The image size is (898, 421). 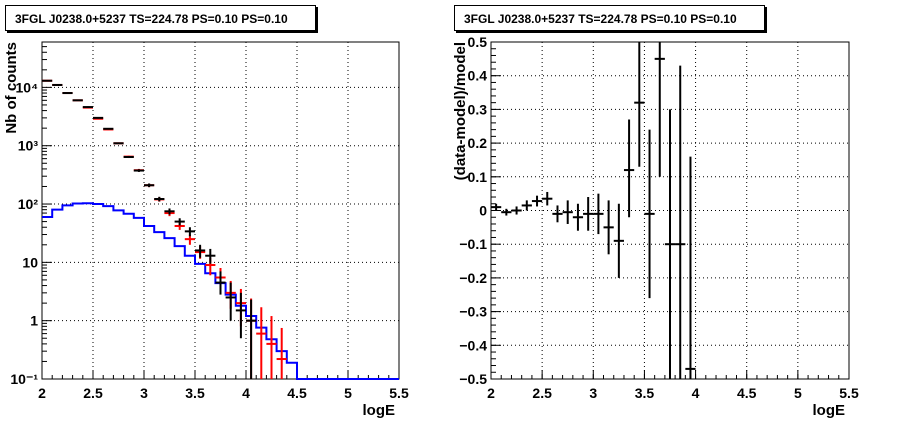 What do you see at coordinates (478, 143) in the screenshot?
I see `y-tick-label: 0.2` at bounding box center [478, 143].